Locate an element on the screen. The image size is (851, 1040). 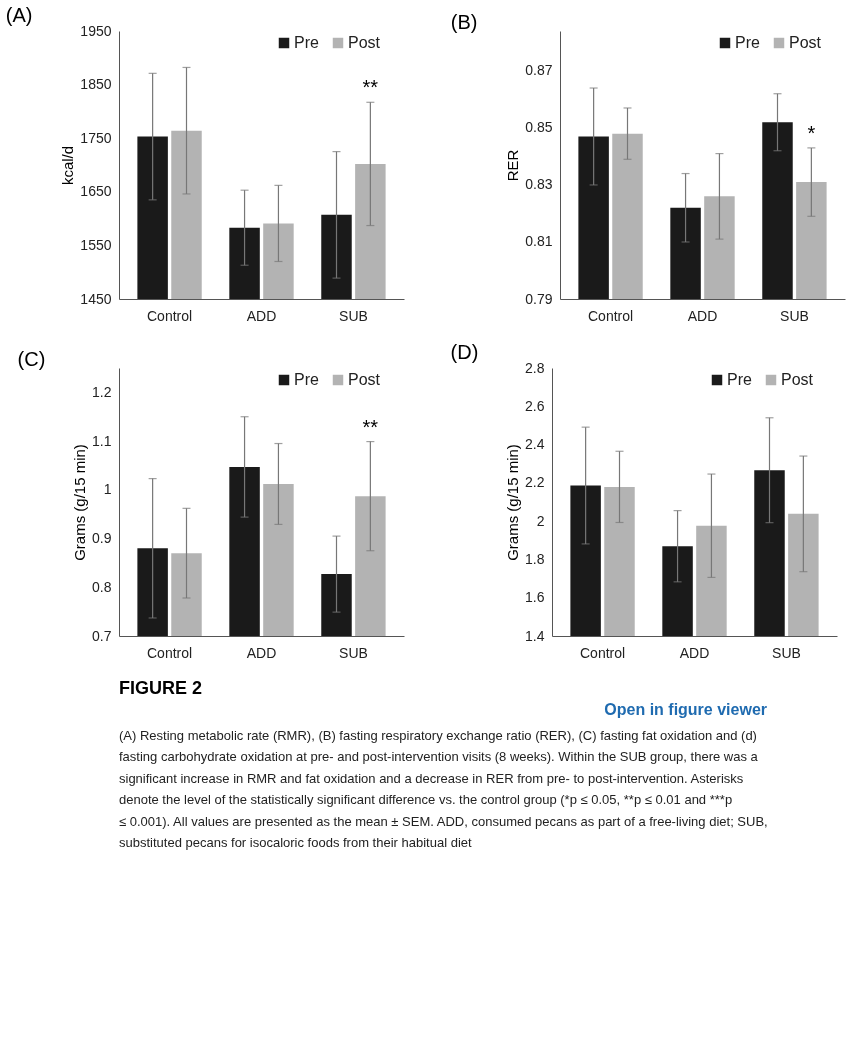
y-tick-label: 1.2 is located at coordinates (102, 391).